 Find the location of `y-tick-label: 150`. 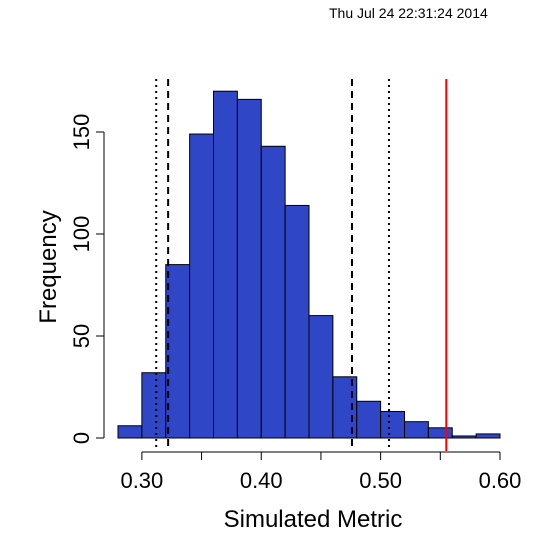

y-tick-label: 150 is located at coordinates (81, 132).